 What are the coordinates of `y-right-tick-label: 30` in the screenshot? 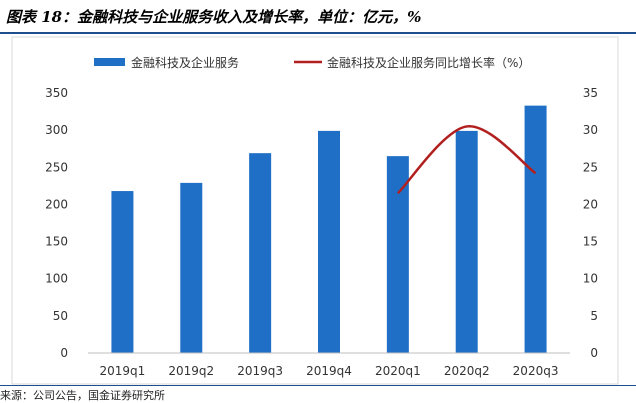 It's located at (590, 130).